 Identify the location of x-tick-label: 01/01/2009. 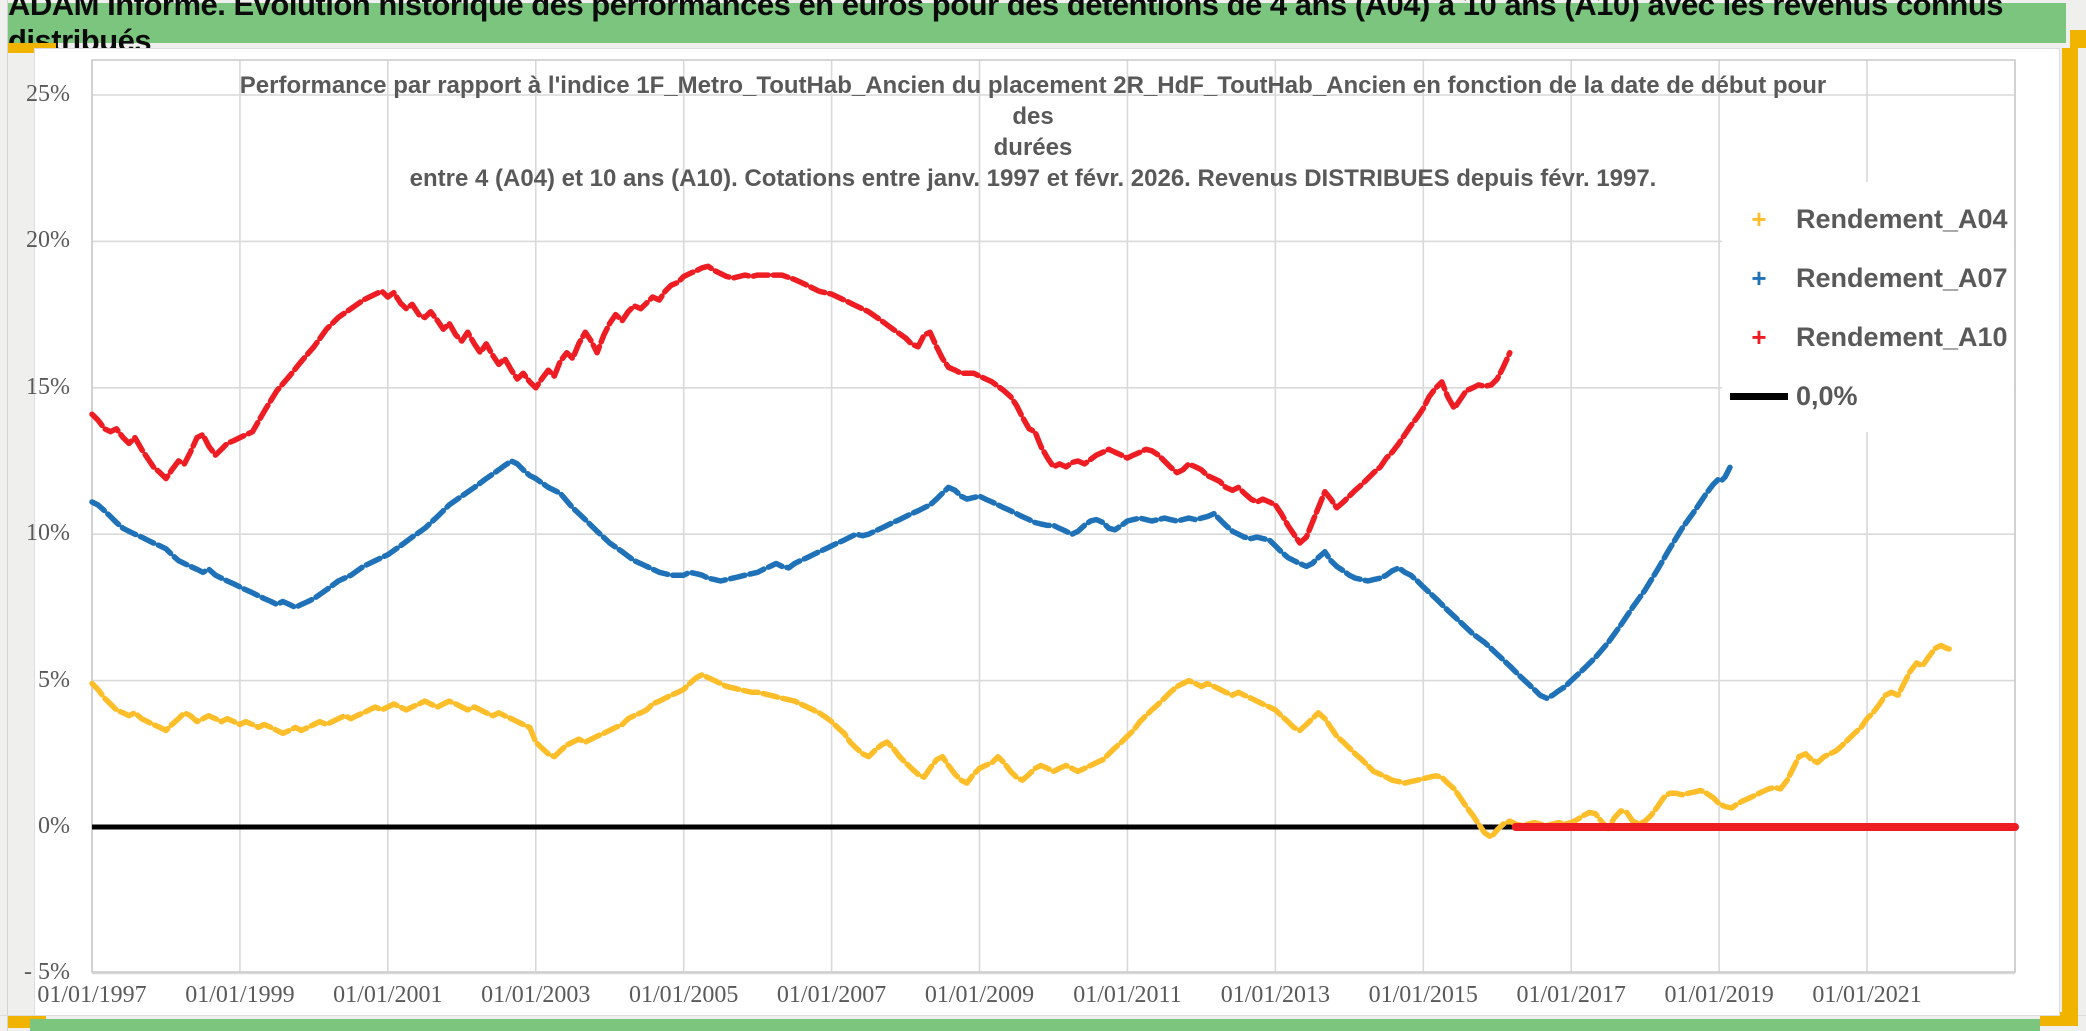
(979, 995).